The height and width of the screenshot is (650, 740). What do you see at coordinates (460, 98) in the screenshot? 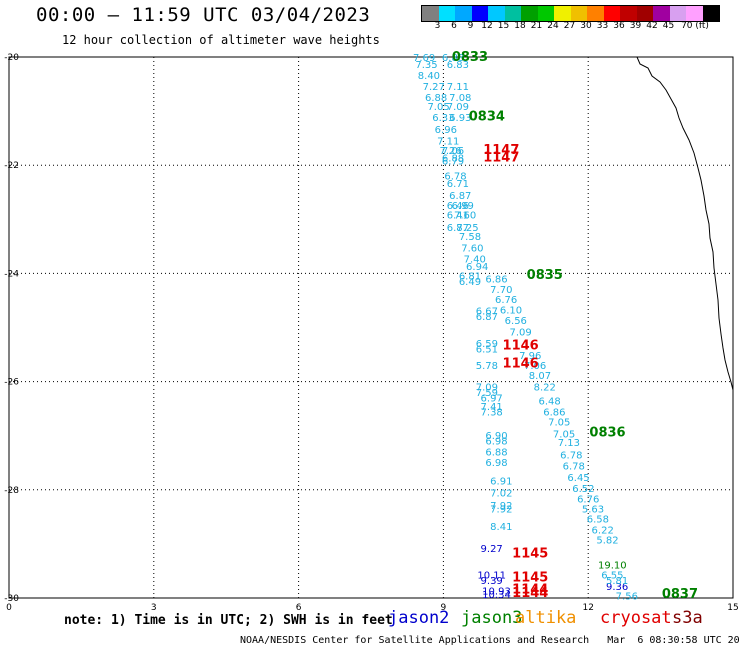
I see `data-label: 7.08` at bounding box center [460, 98].